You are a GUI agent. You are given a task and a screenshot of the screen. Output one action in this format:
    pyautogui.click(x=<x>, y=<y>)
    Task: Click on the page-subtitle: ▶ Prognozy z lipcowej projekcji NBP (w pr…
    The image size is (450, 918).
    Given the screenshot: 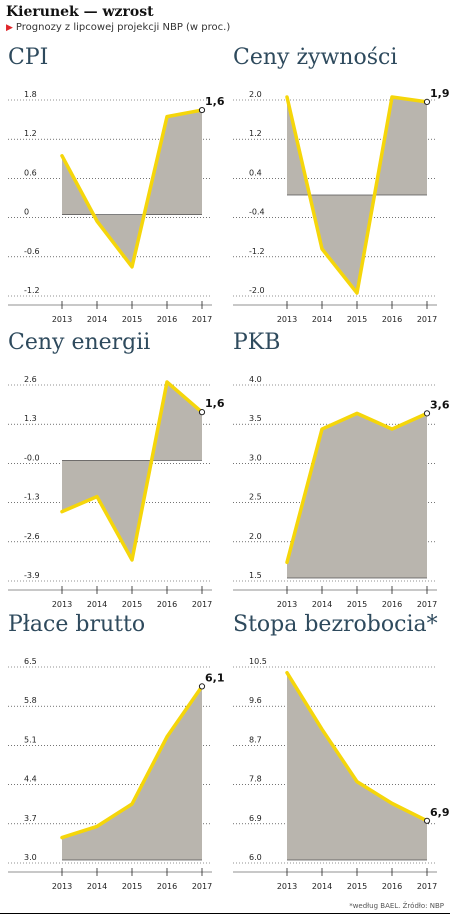 What is the action you would take?
    pyautogui.click(x=118, y=28)
    